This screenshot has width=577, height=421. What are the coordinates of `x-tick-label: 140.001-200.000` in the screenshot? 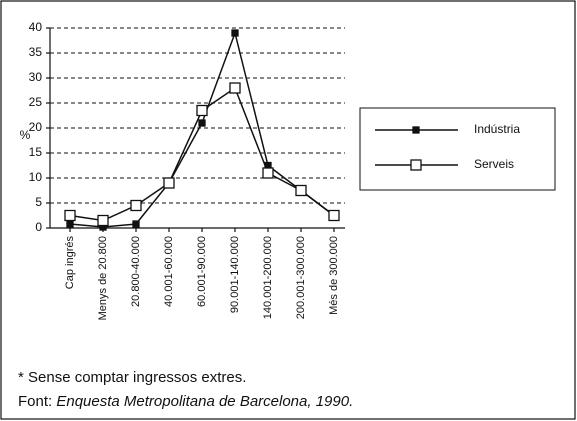 It's located at (268, 277).